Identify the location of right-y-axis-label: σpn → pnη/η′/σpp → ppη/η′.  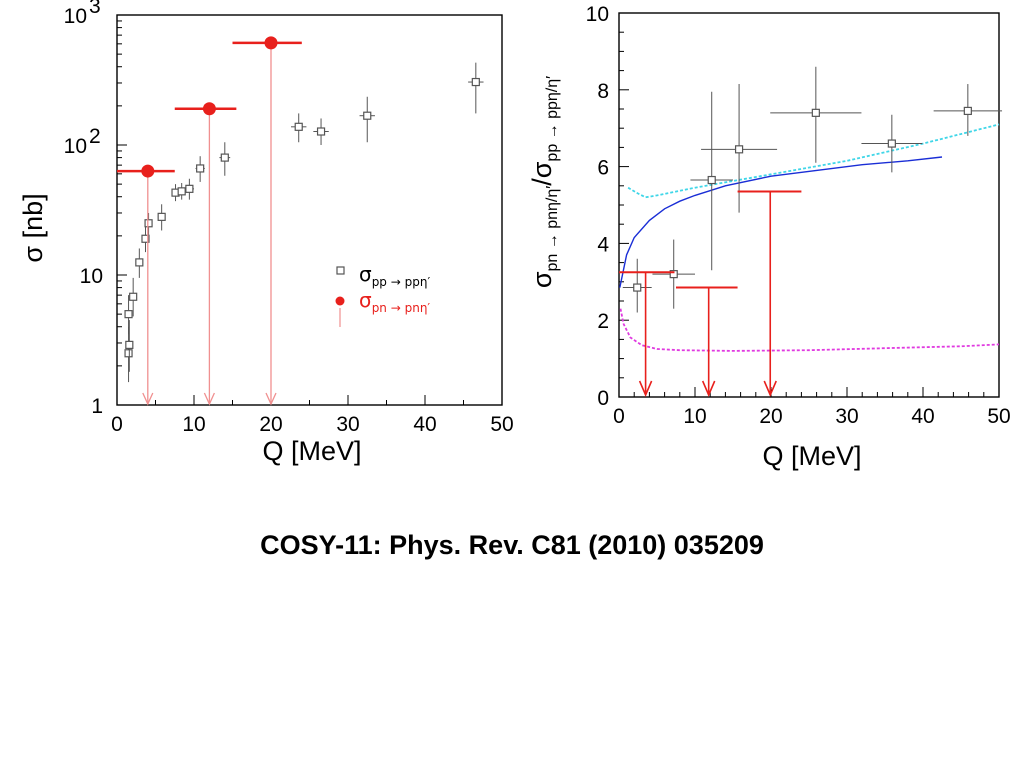
(544, 182).